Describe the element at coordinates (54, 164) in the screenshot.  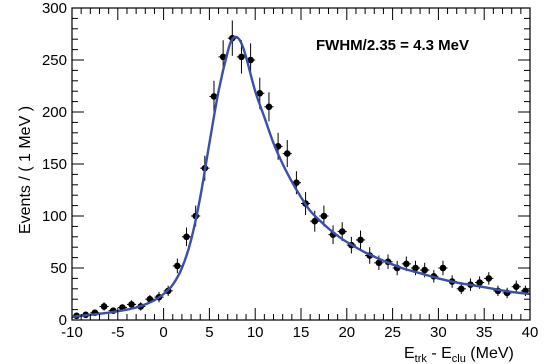
I see `y-tick-label: 150` at that location.